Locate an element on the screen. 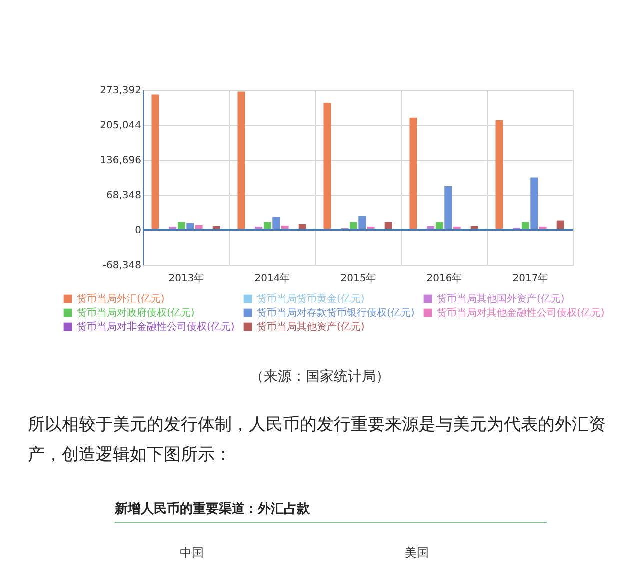  legend-label: 货币当局对非金融性公司债权(亿元) is located at coordinates (156, 327).